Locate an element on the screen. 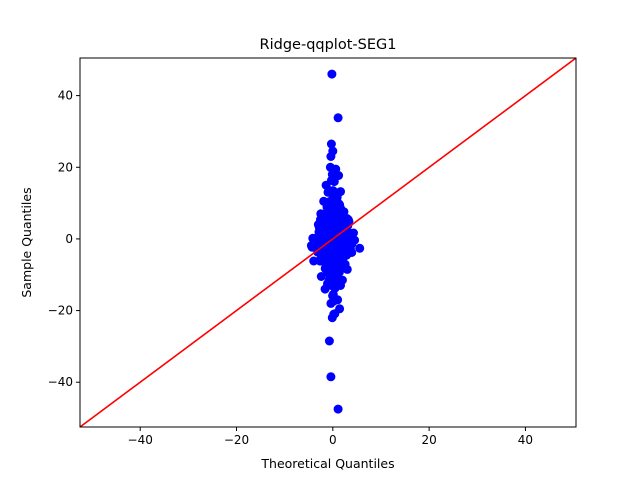 The width and height of the screenshot is (640, 480). y-tick-label: 40 is located at coordinates (65, 96).